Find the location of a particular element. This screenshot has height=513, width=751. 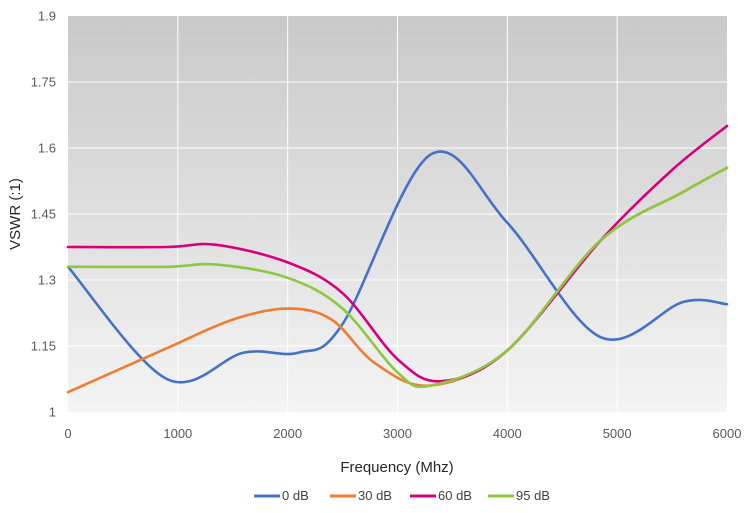

y-tick-label: 1.3 is located at coordinates (47, 280).